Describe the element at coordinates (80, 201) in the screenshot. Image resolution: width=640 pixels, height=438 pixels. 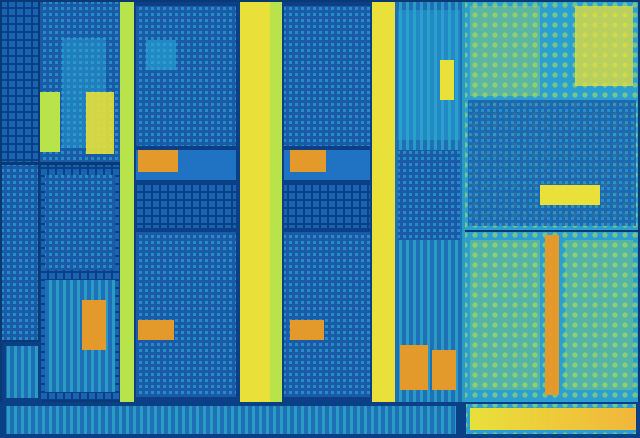
I see `upper-left-logic` at that location.